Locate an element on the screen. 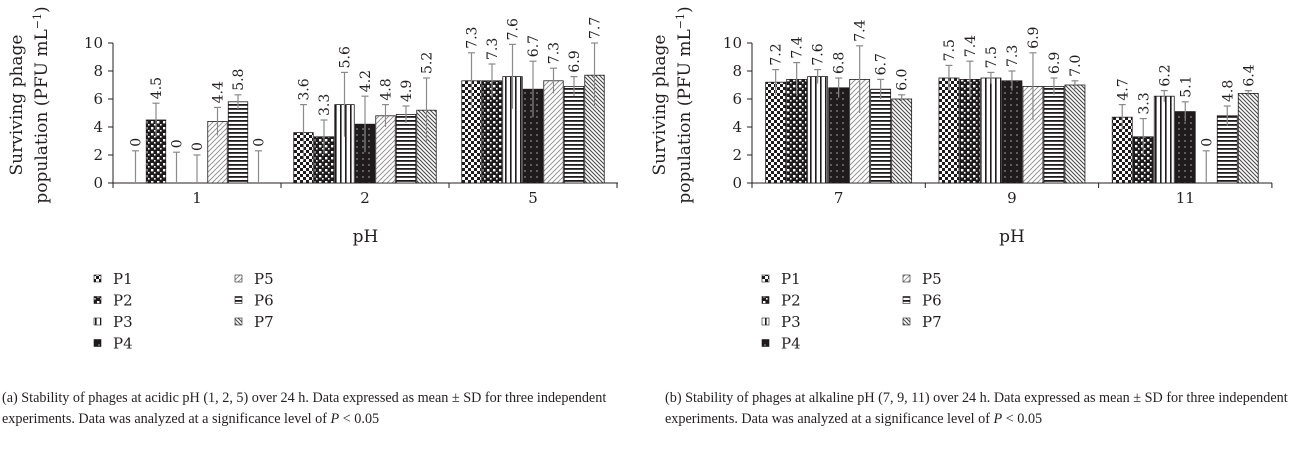  legend-item: P2 is located at coordinates (113, 301).